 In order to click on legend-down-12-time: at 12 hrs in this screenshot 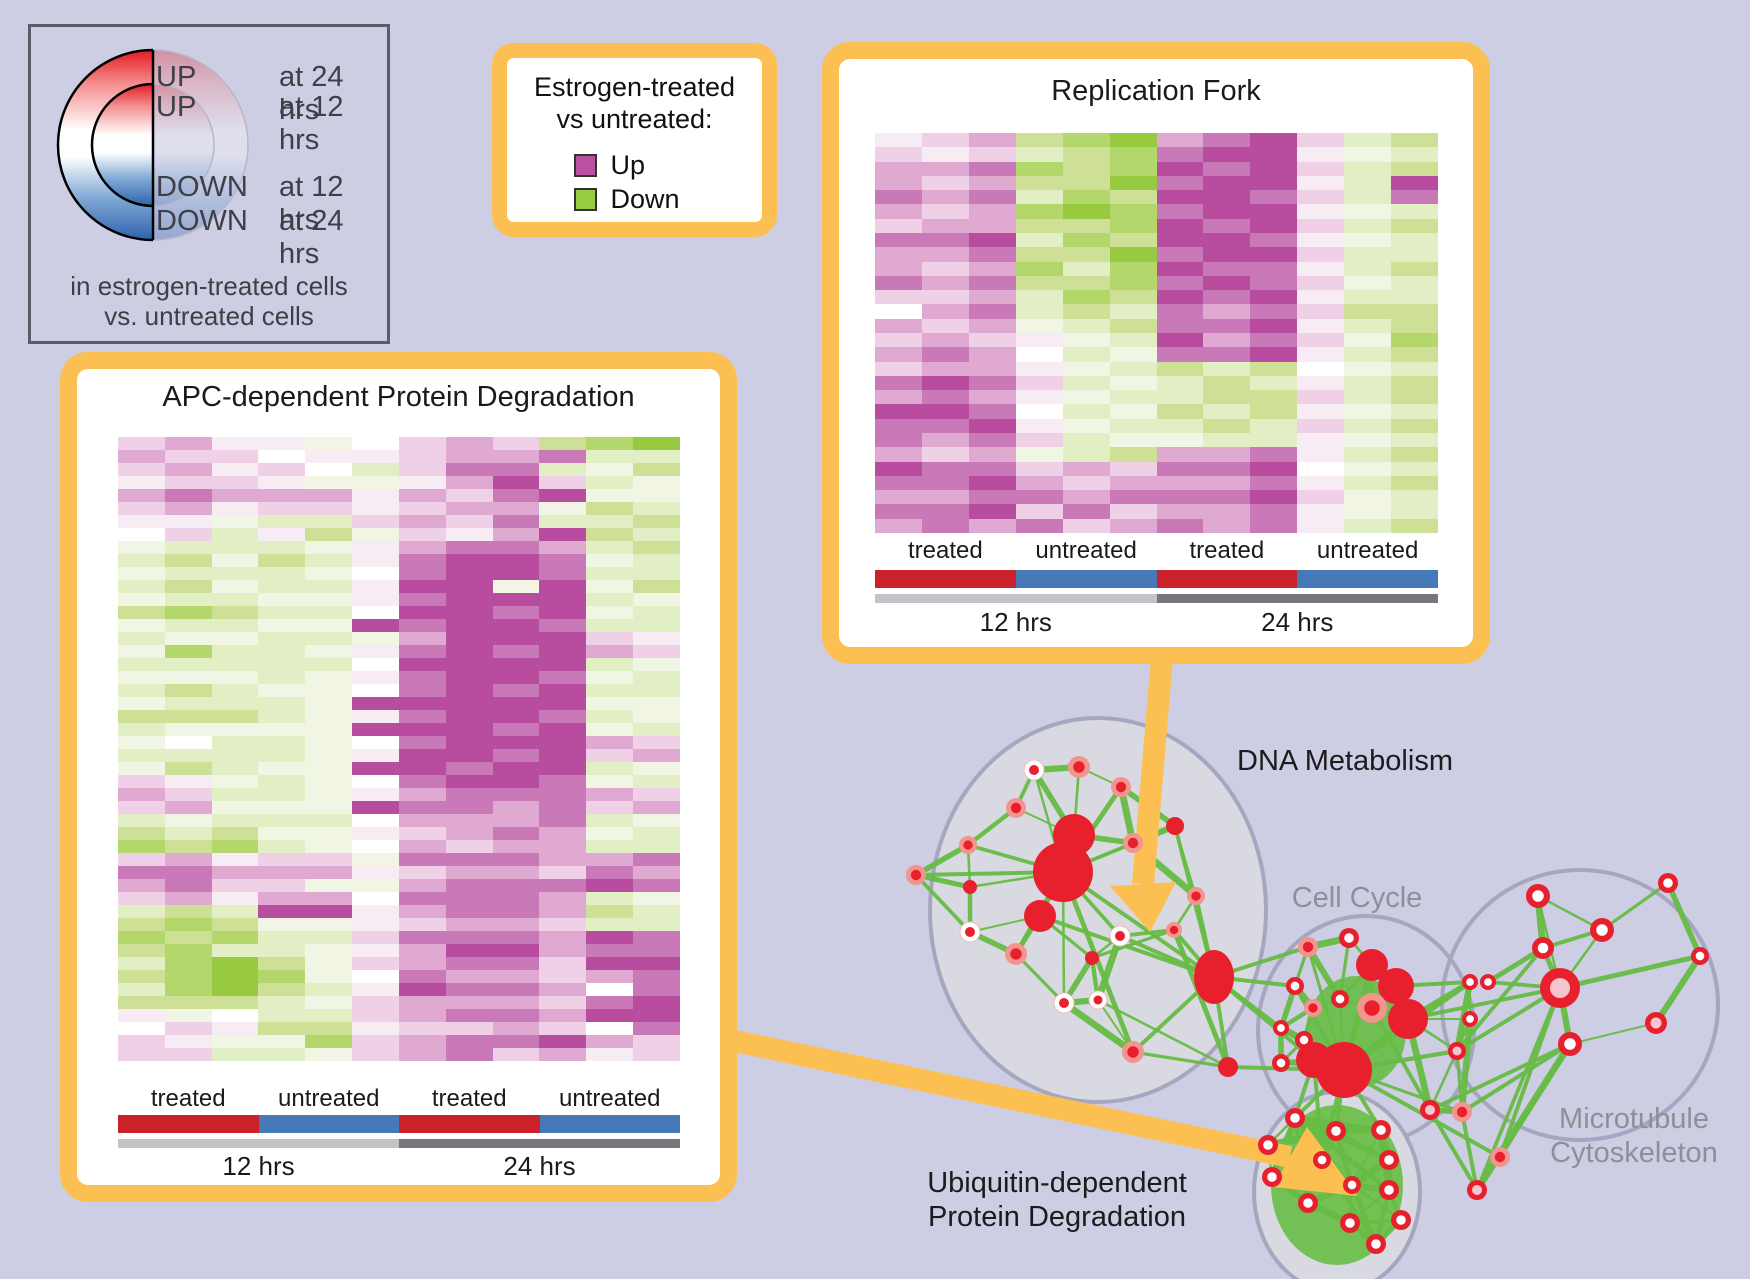, I will do `click(311, 203)`.